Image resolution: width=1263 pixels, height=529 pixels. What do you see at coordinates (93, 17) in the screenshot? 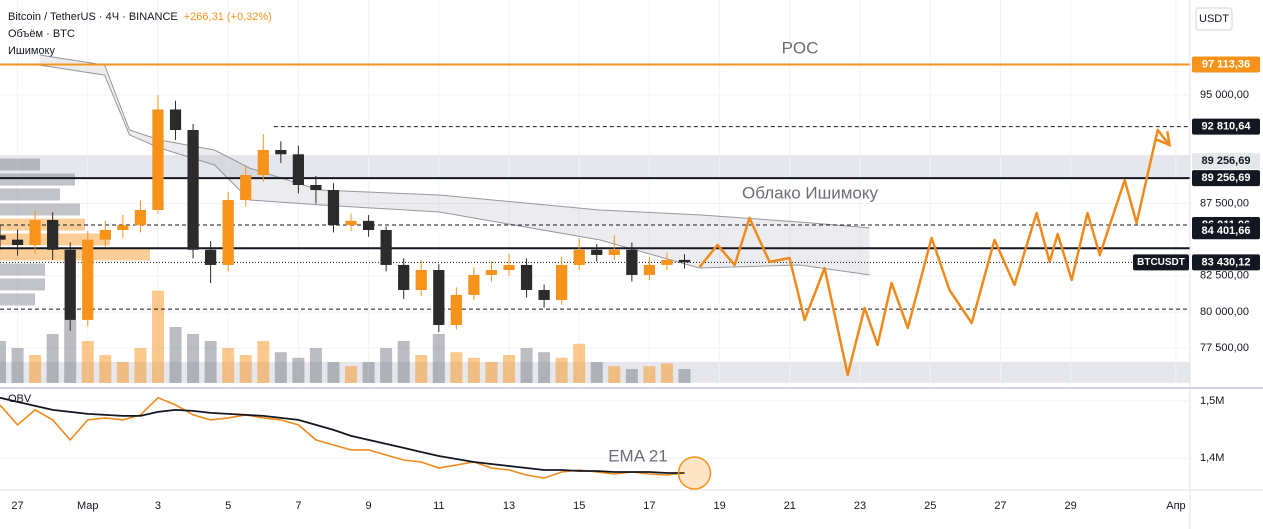
I see `symbol-title: Bitcoin / TetherUS · 4Ч · BINANCE` at bounding box center [93, 17].